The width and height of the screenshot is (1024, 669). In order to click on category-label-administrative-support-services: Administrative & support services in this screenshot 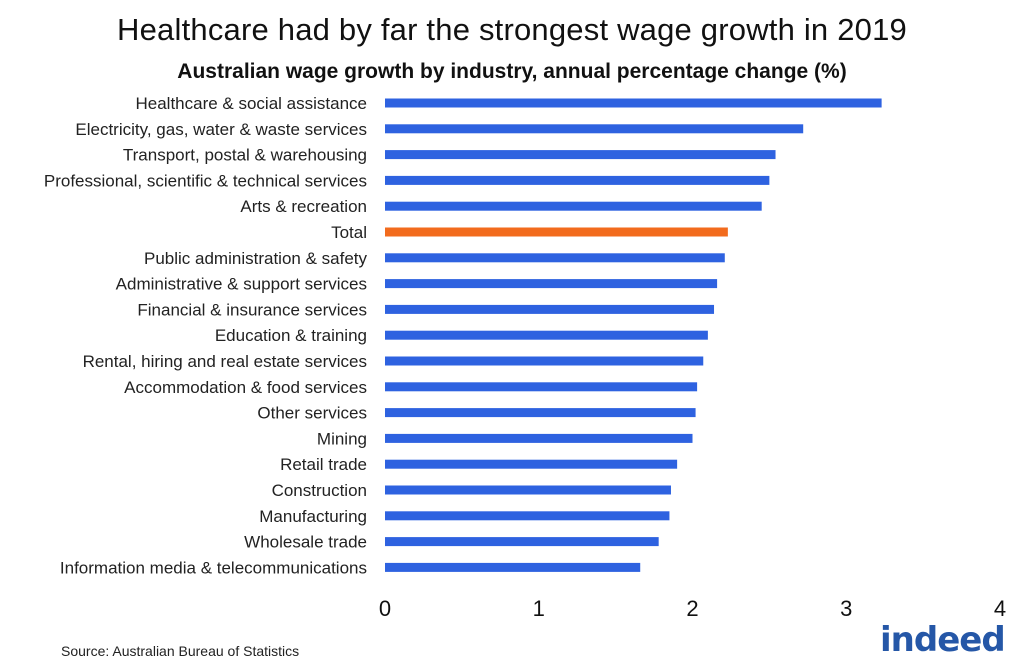, I will do `click(241, 284)`.